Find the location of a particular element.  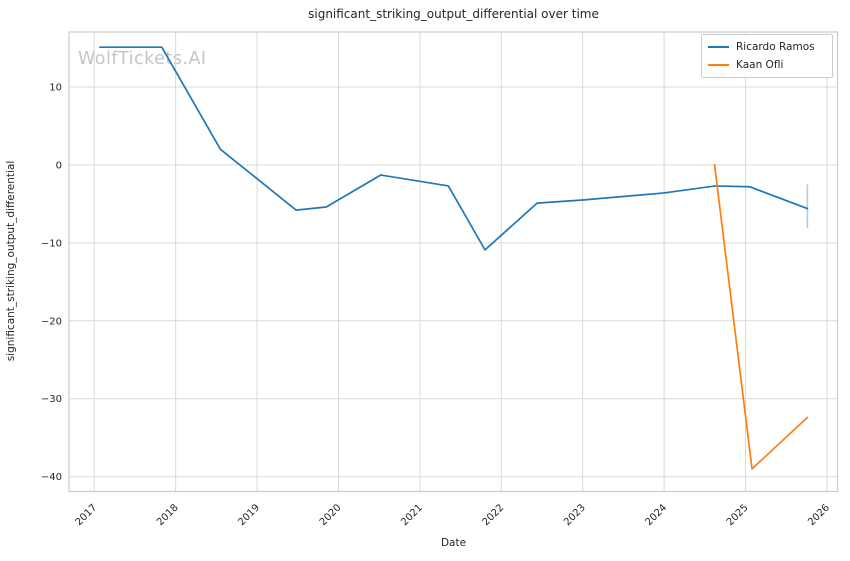

y-tick-label: 0 is located at coordinates (59, 165).